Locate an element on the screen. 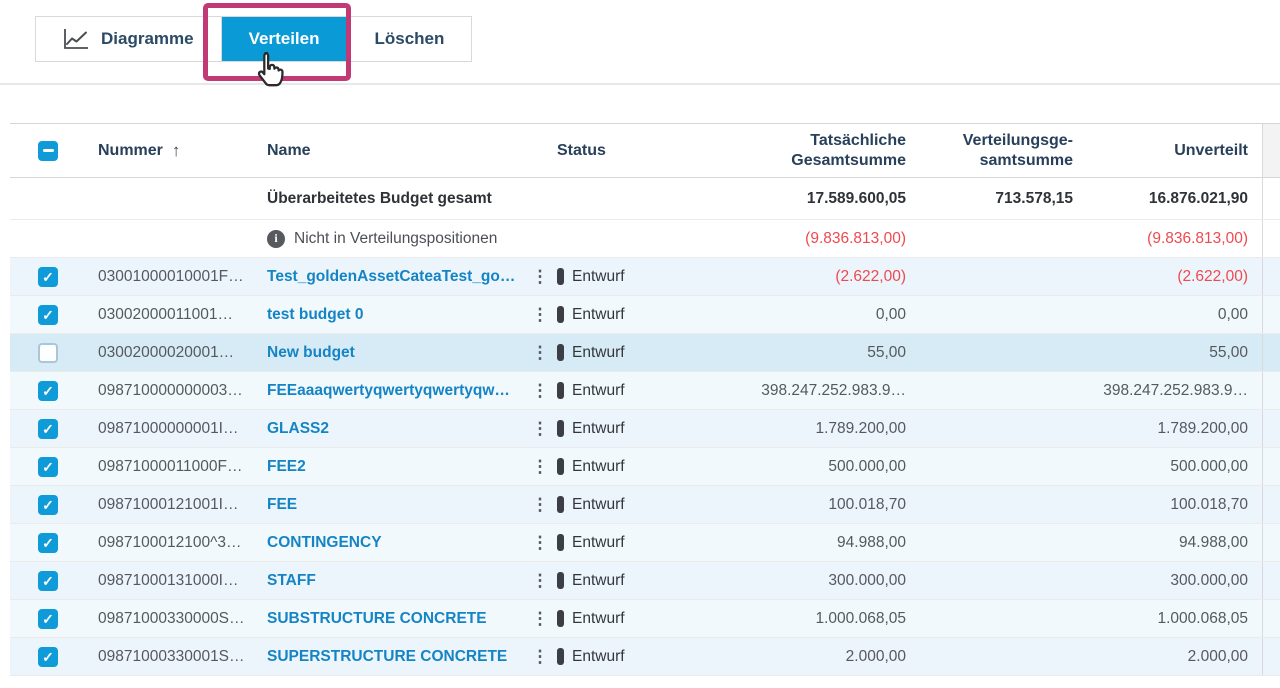  info-icon: i is located at coordinates (276, 238).